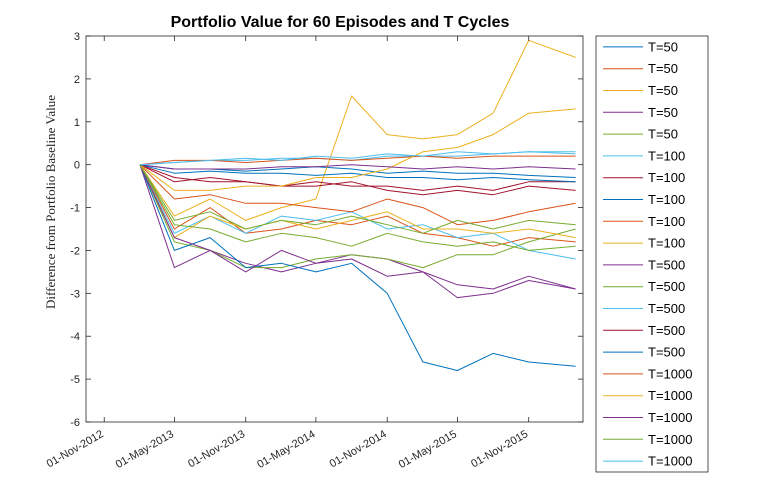 This screenshot has height=480, width=768. Describe the element at coordinates (644, 177) in the screenshot. I see `legend-entry-7: T=100` at that location.